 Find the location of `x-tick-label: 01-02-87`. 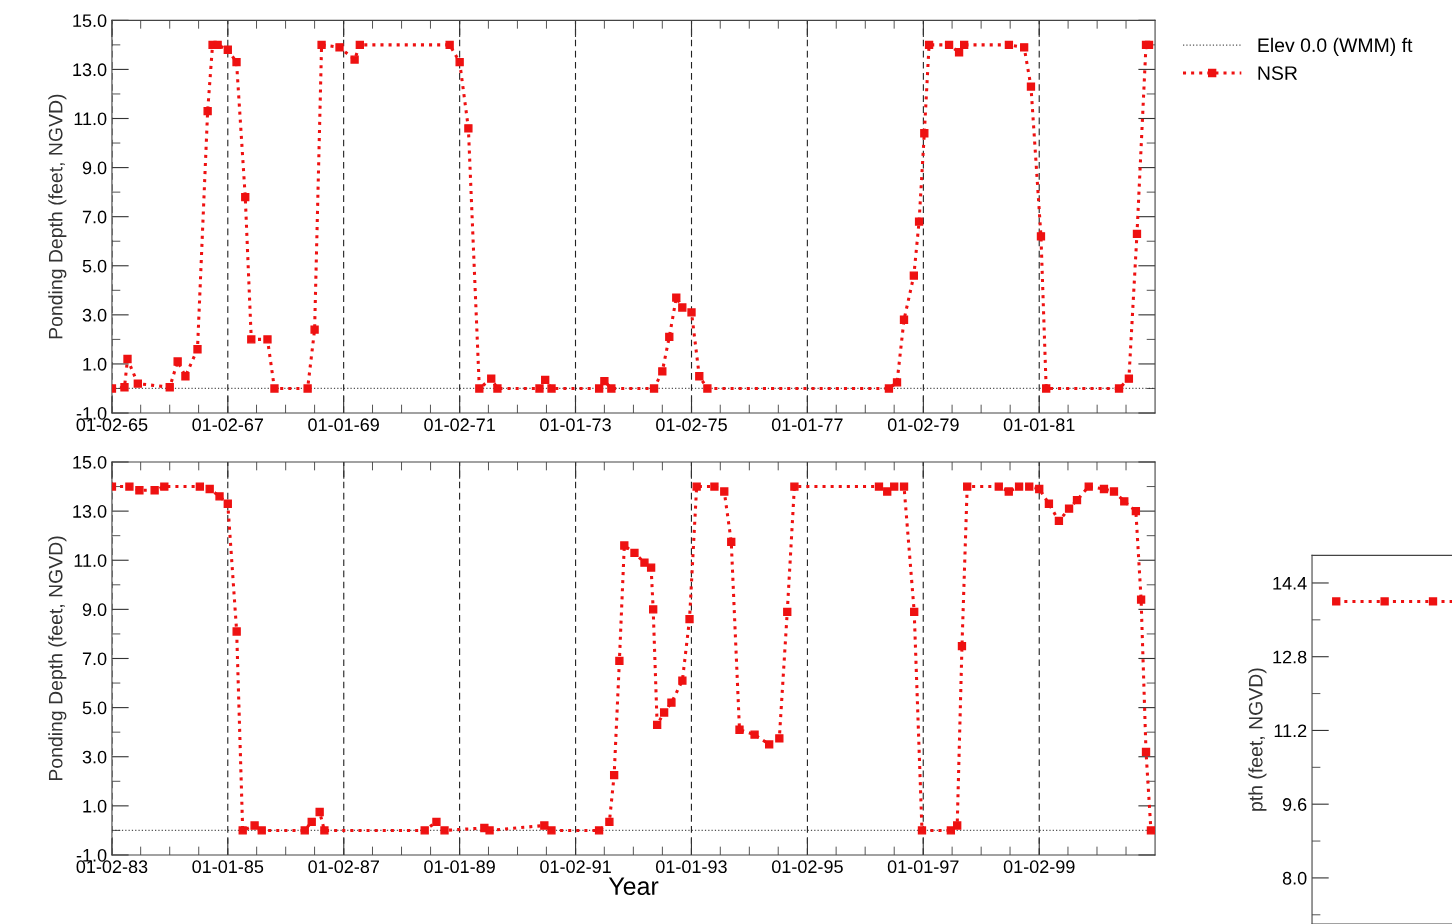

x-tick-label: 01-02-87 is located at coordinates (344, 867).